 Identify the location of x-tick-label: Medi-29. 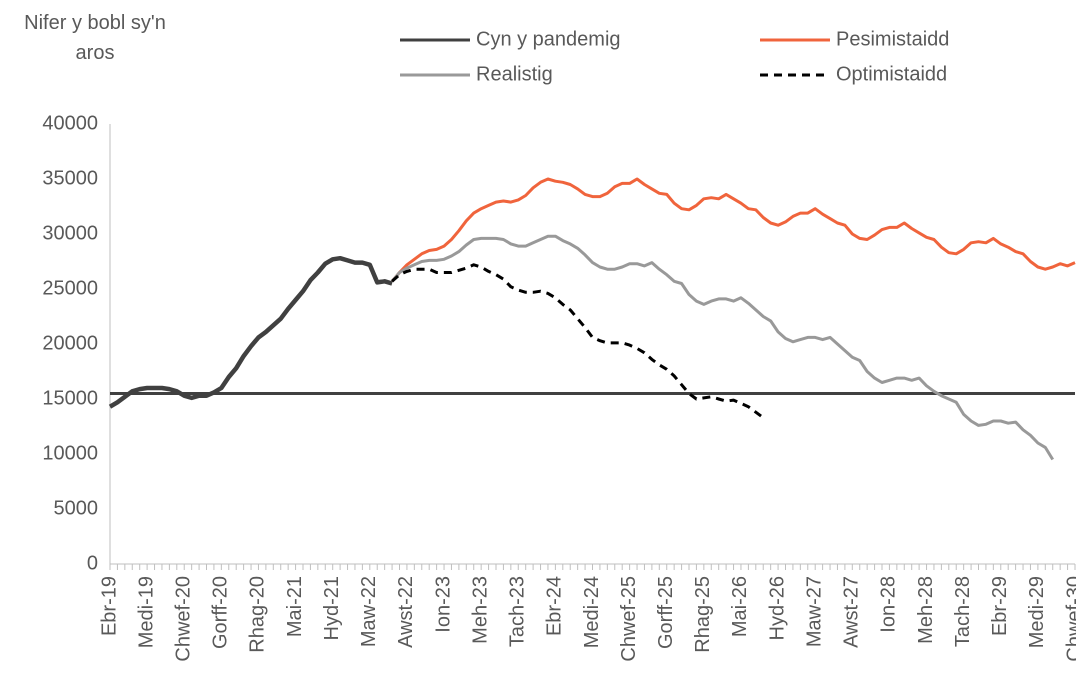
(1037, 612).